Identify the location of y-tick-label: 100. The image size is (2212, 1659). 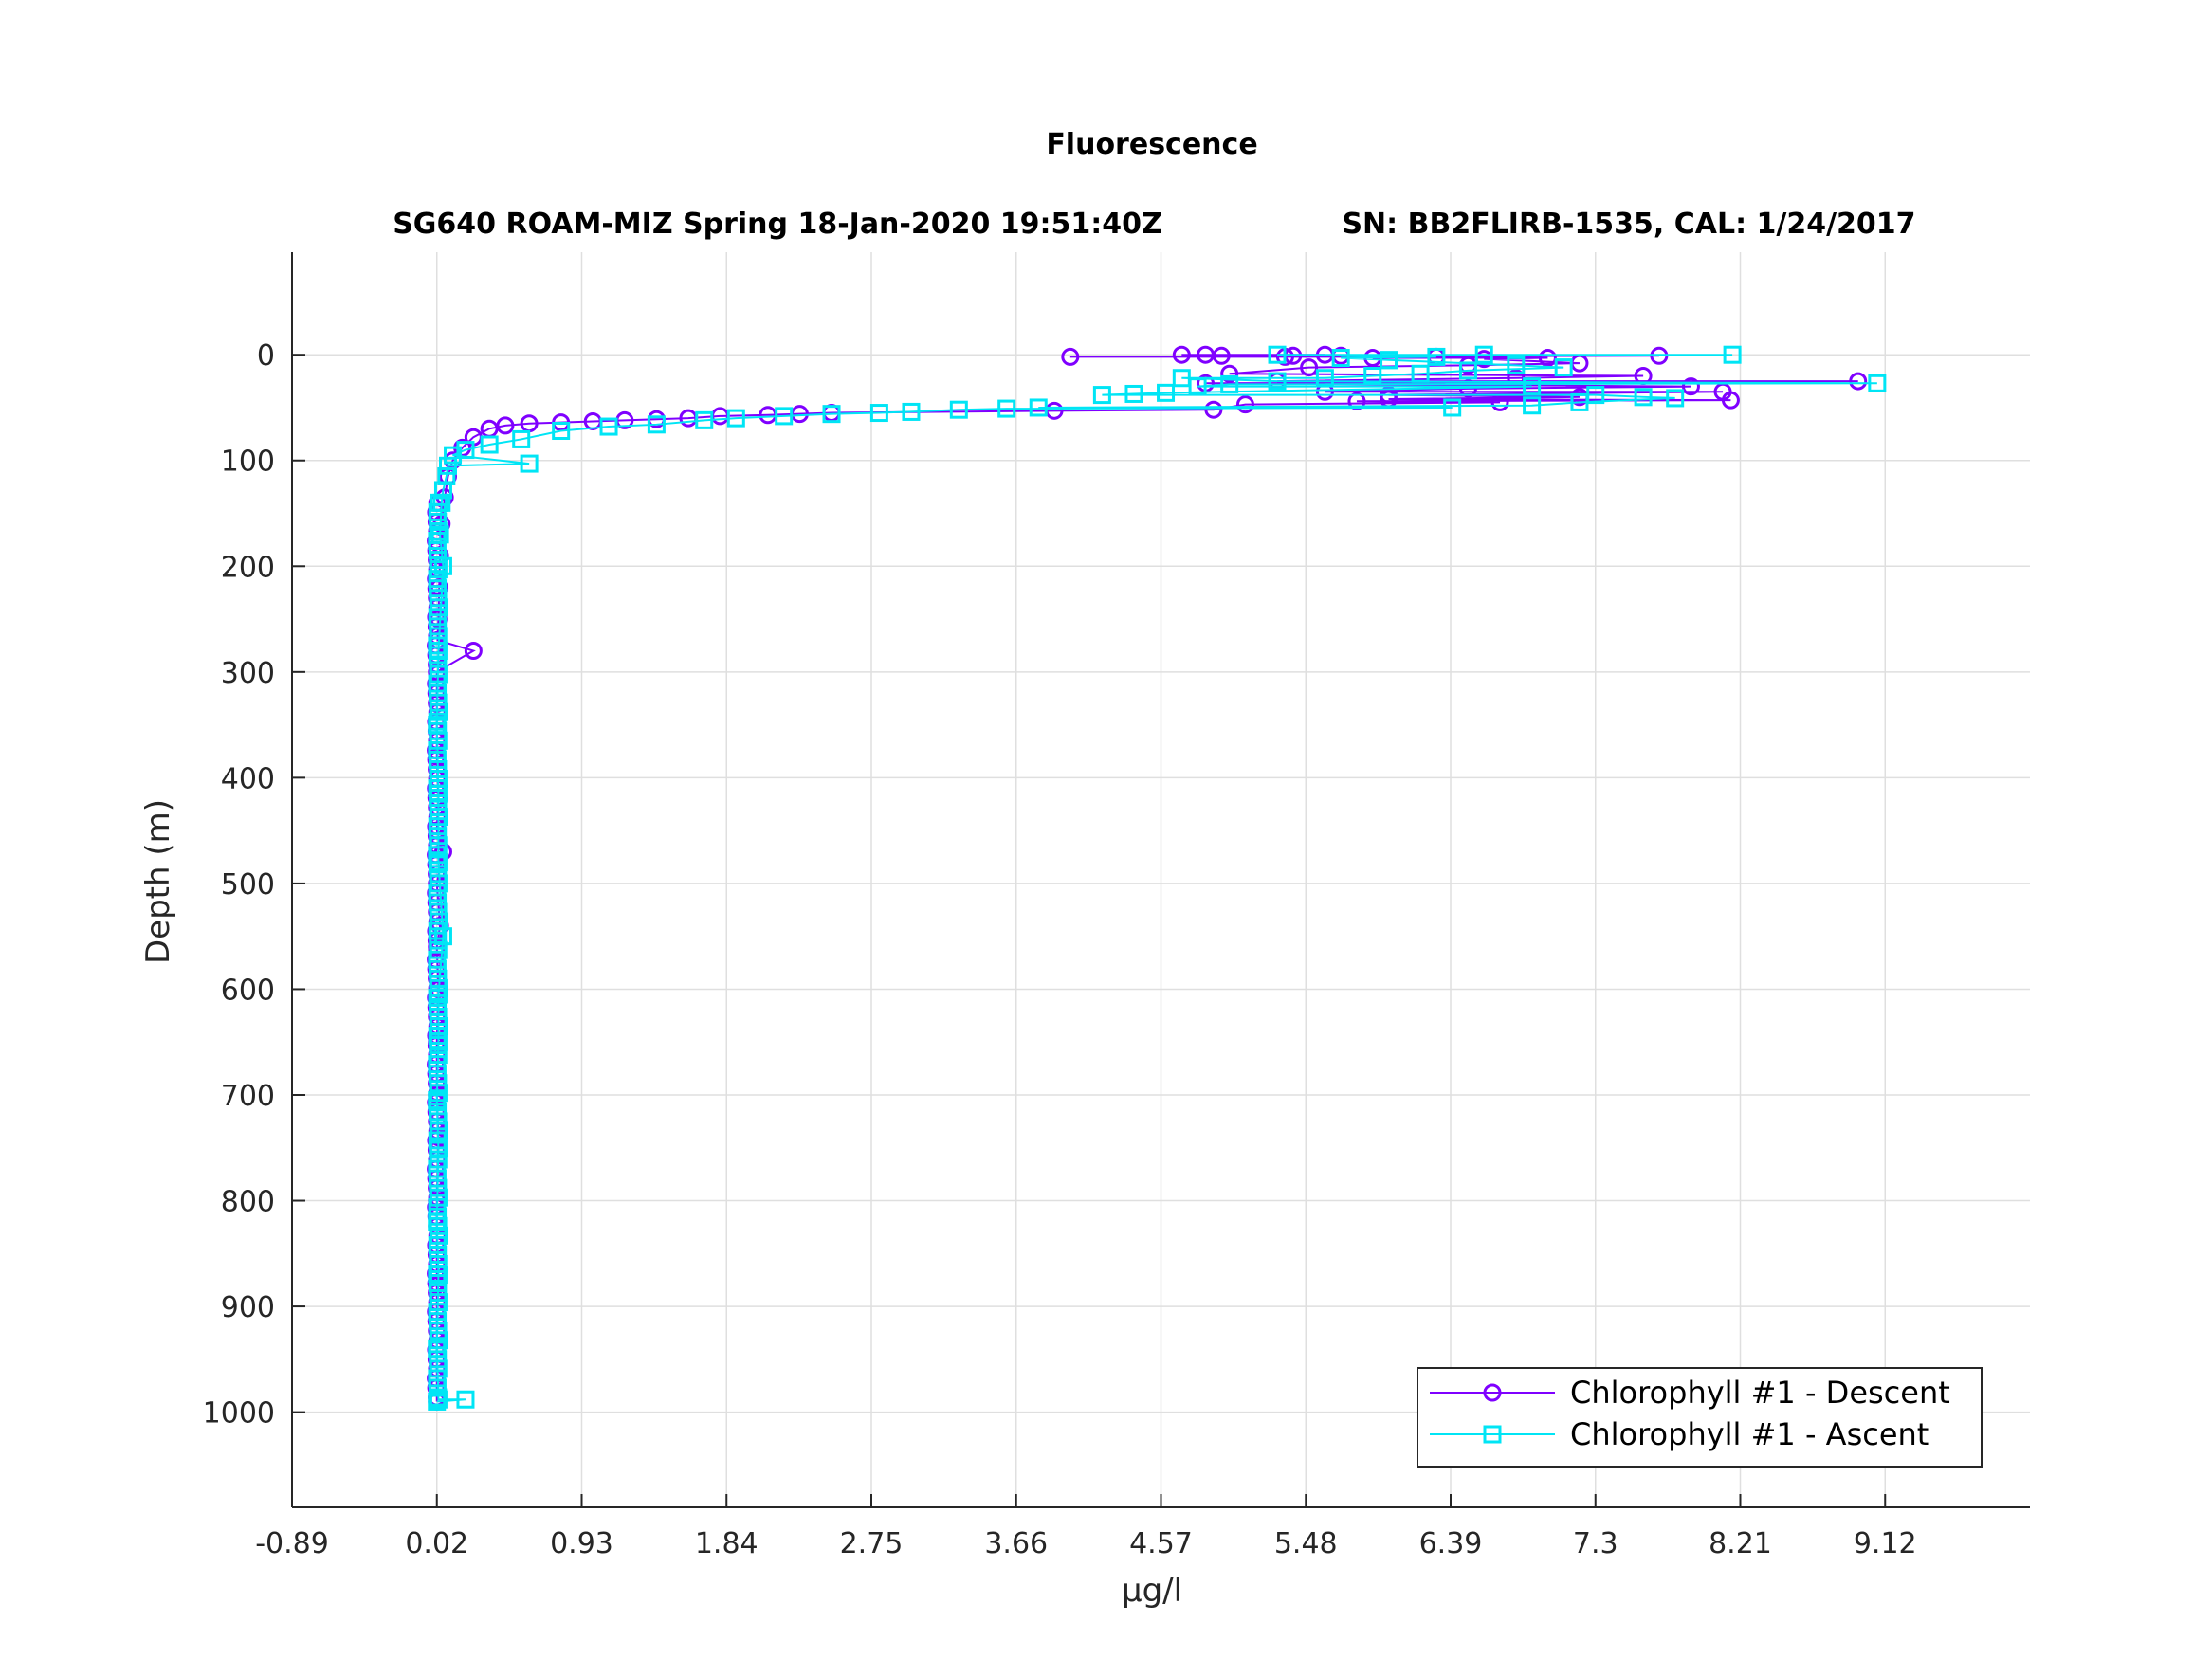
(248, 462).